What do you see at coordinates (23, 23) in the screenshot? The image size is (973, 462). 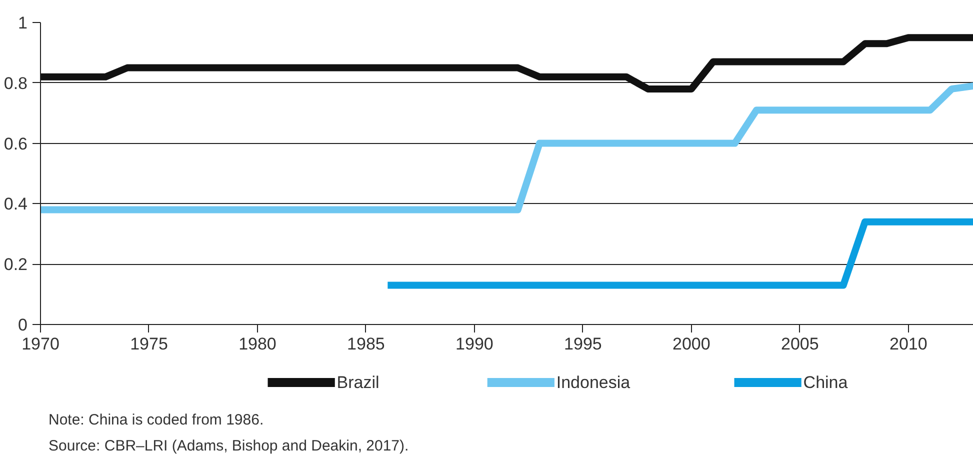 I see `y-tick-label: 1` at bounding box center [23, 23].